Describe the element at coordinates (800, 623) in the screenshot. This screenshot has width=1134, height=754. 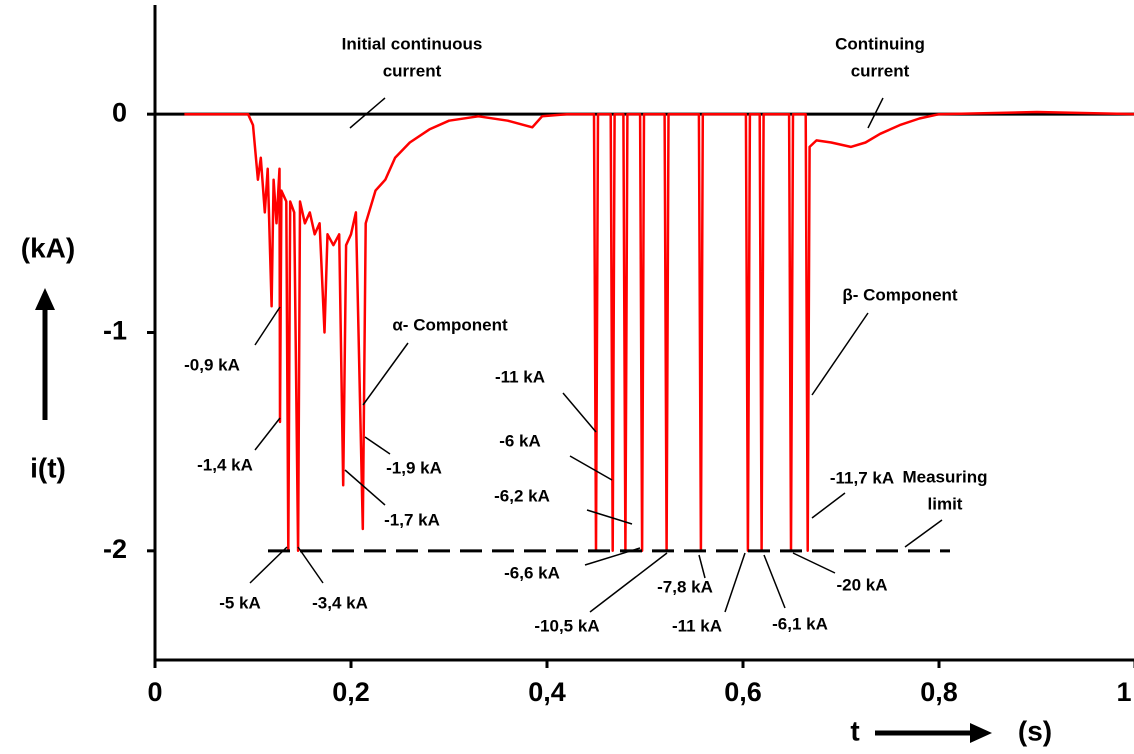
I see `annotation: -6,1 kA` at that location.